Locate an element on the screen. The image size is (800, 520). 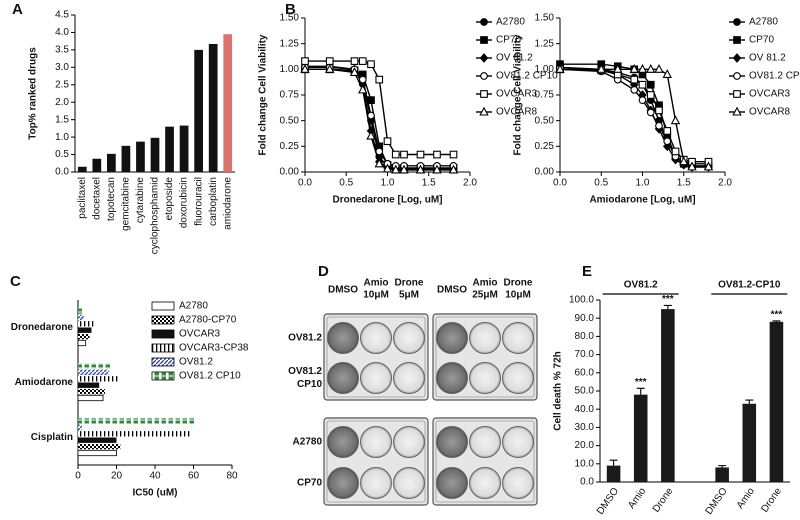
y-tick-label: 70.0 is located at coordinates (585, 354).